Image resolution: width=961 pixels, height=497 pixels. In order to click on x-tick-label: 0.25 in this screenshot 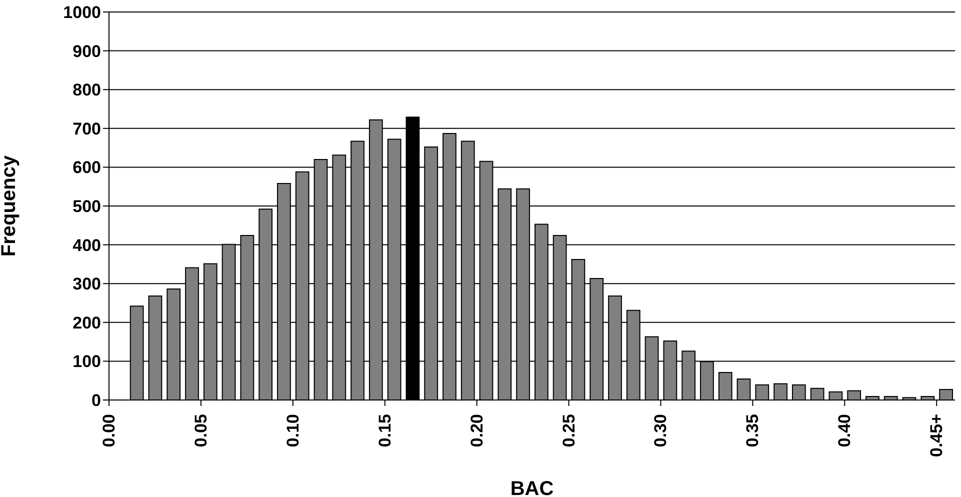, I will do `click(568, 431)`.